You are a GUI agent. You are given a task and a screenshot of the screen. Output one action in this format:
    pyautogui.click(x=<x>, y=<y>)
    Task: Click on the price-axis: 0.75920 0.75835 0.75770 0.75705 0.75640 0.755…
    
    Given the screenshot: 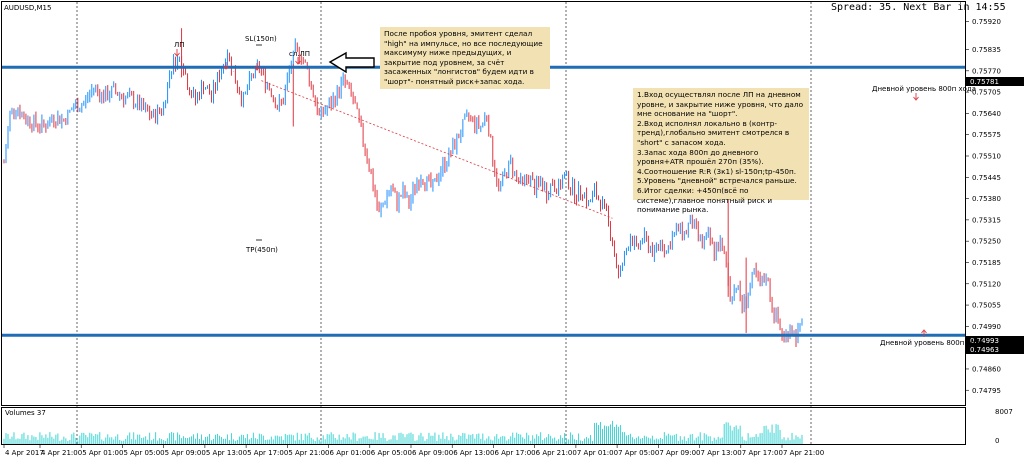 What is the action you would take?
    pyautogui.click(x=983, y=206)
    